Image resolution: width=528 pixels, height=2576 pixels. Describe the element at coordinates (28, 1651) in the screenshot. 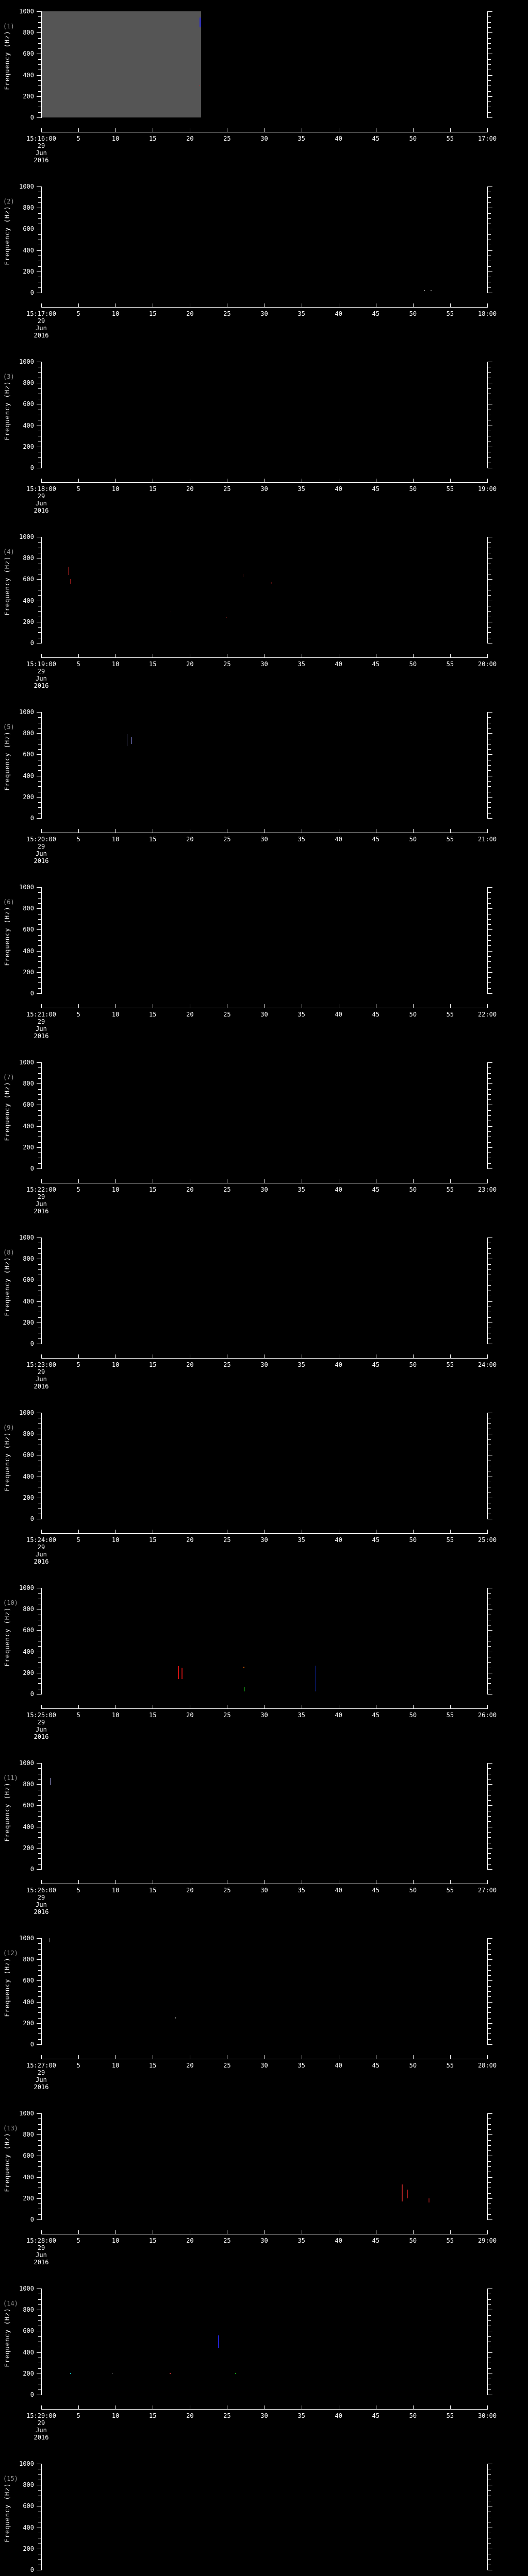

I see `y-axis-tick-label: 400` at that location.